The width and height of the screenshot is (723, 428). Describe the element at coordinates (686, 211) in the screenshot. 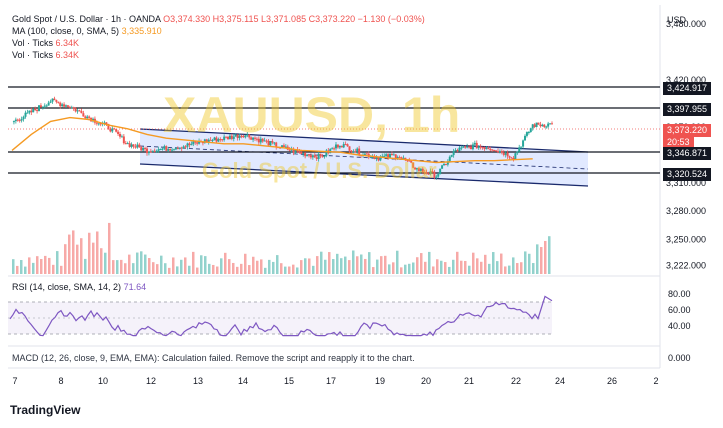

I see `price-tick-label: 3,280.000` at that location.